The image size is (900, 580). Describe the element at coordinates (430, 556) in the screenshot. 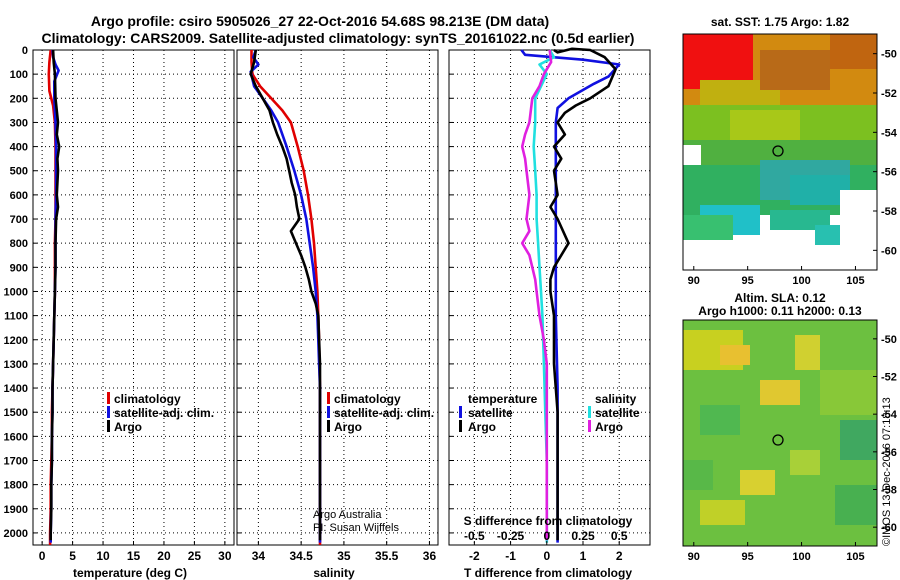

I see `x-tick-label: 36` at that location.